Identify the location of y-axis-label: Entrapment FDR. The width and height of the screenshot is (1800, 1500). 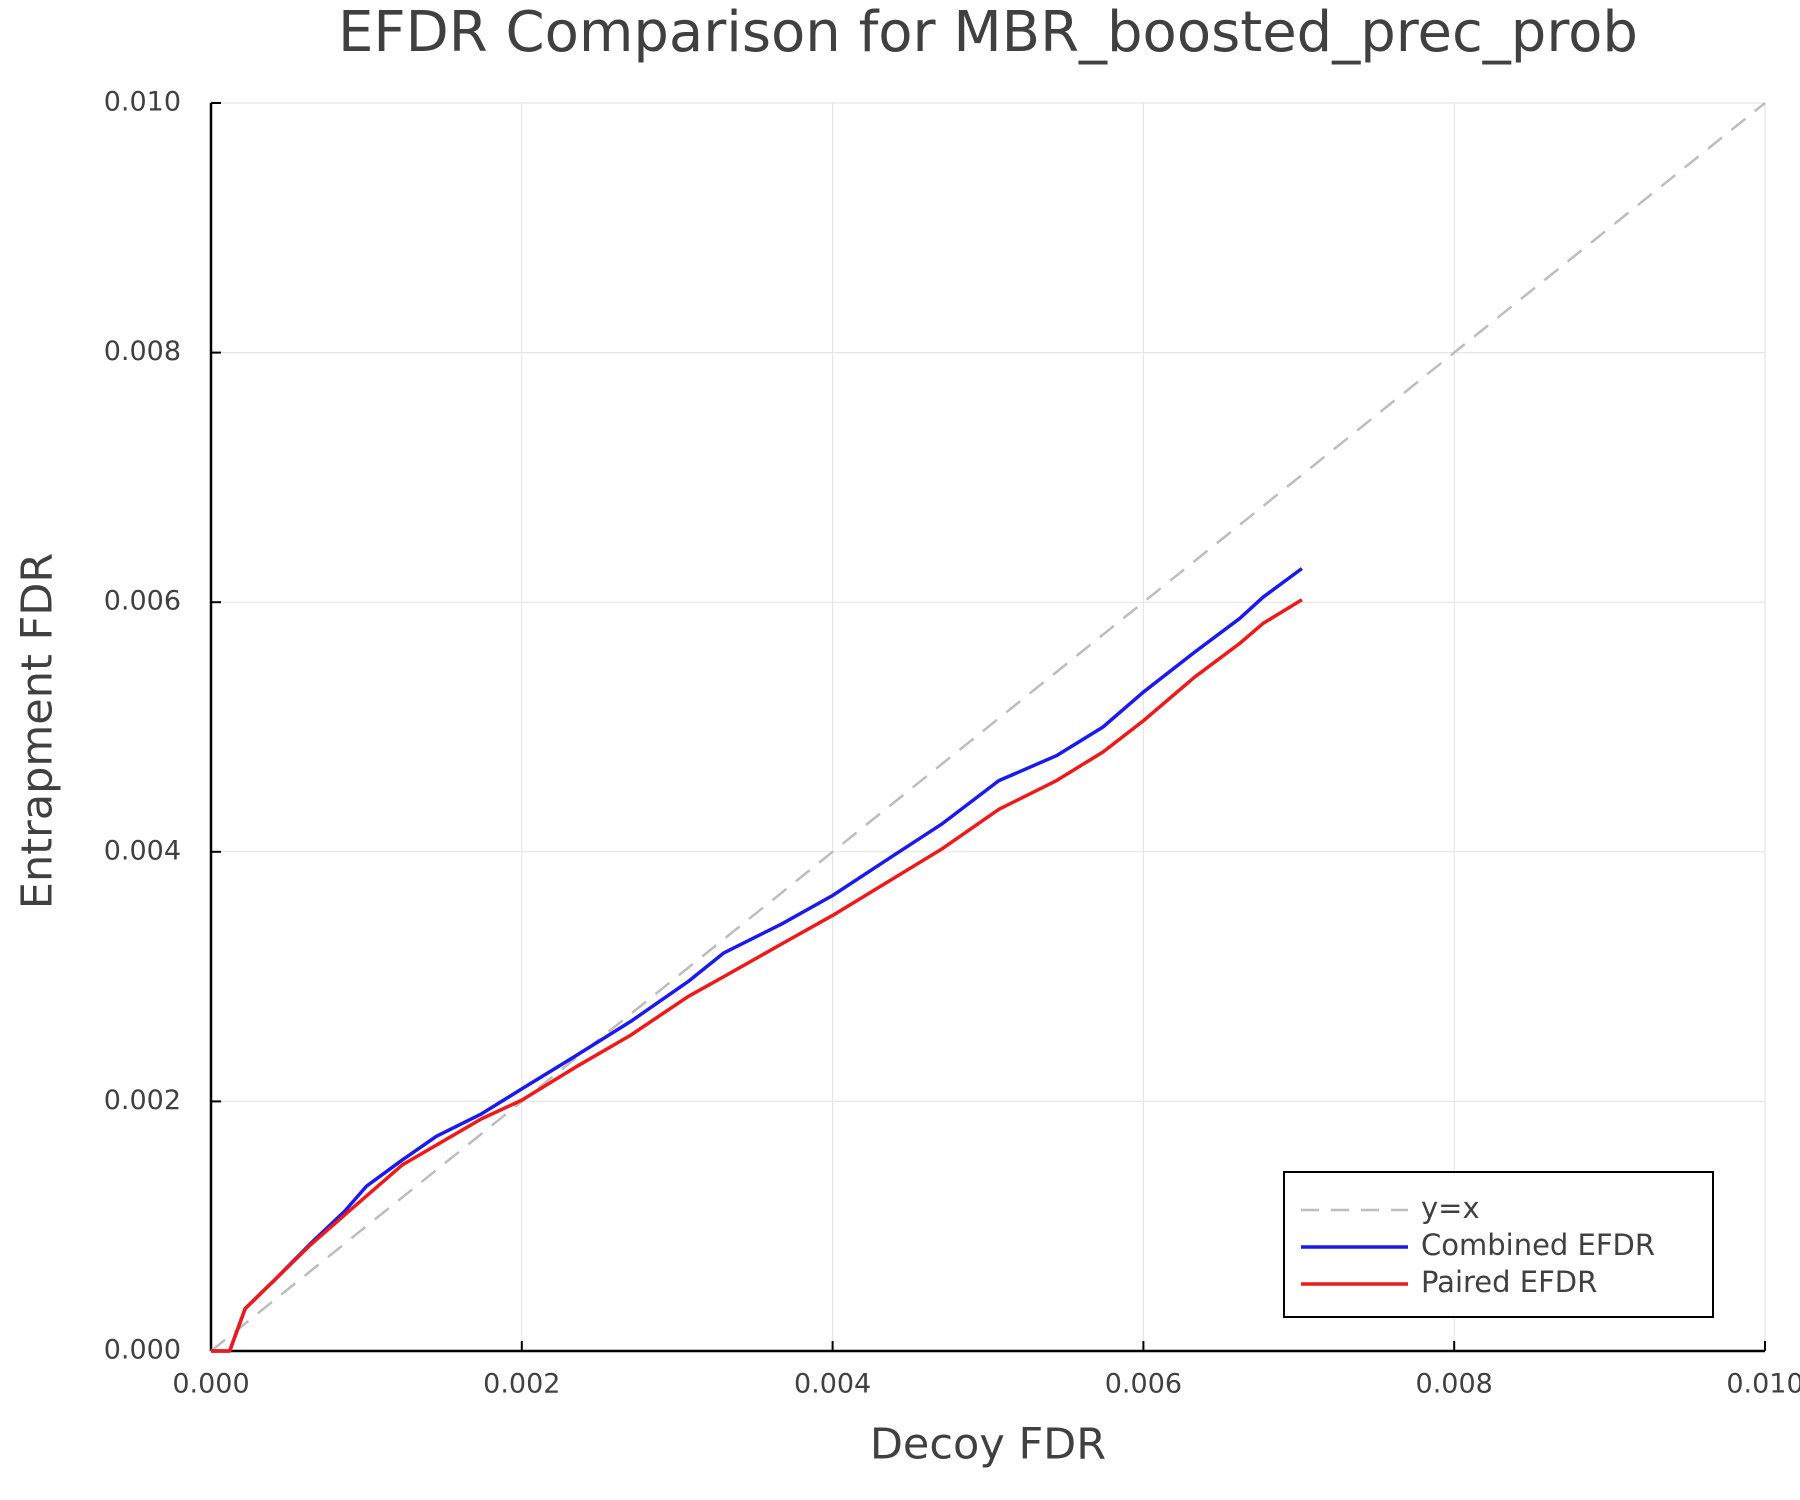
(38, 731).